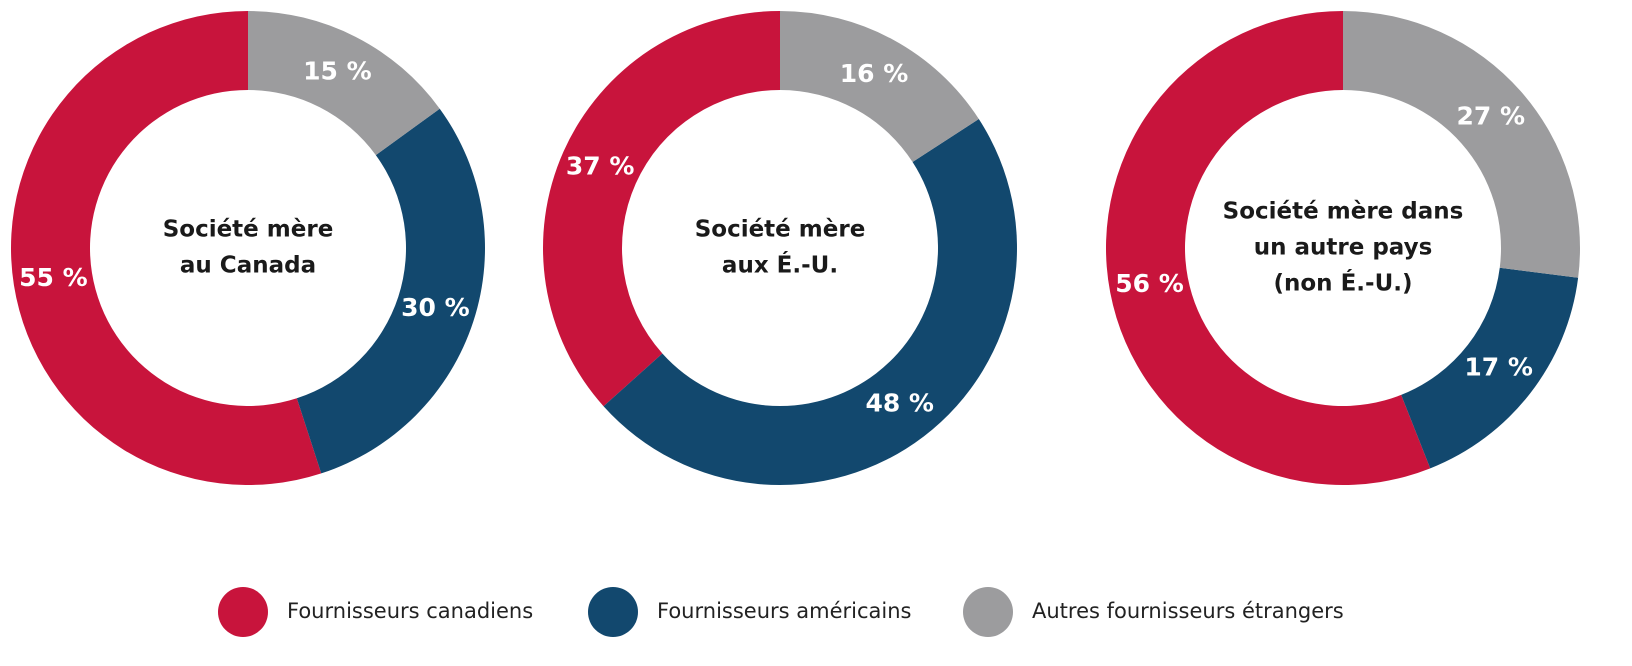 This screenshot has width=1632, height=666. I want to click on center-title: aux É.-U., so click(780, 265).